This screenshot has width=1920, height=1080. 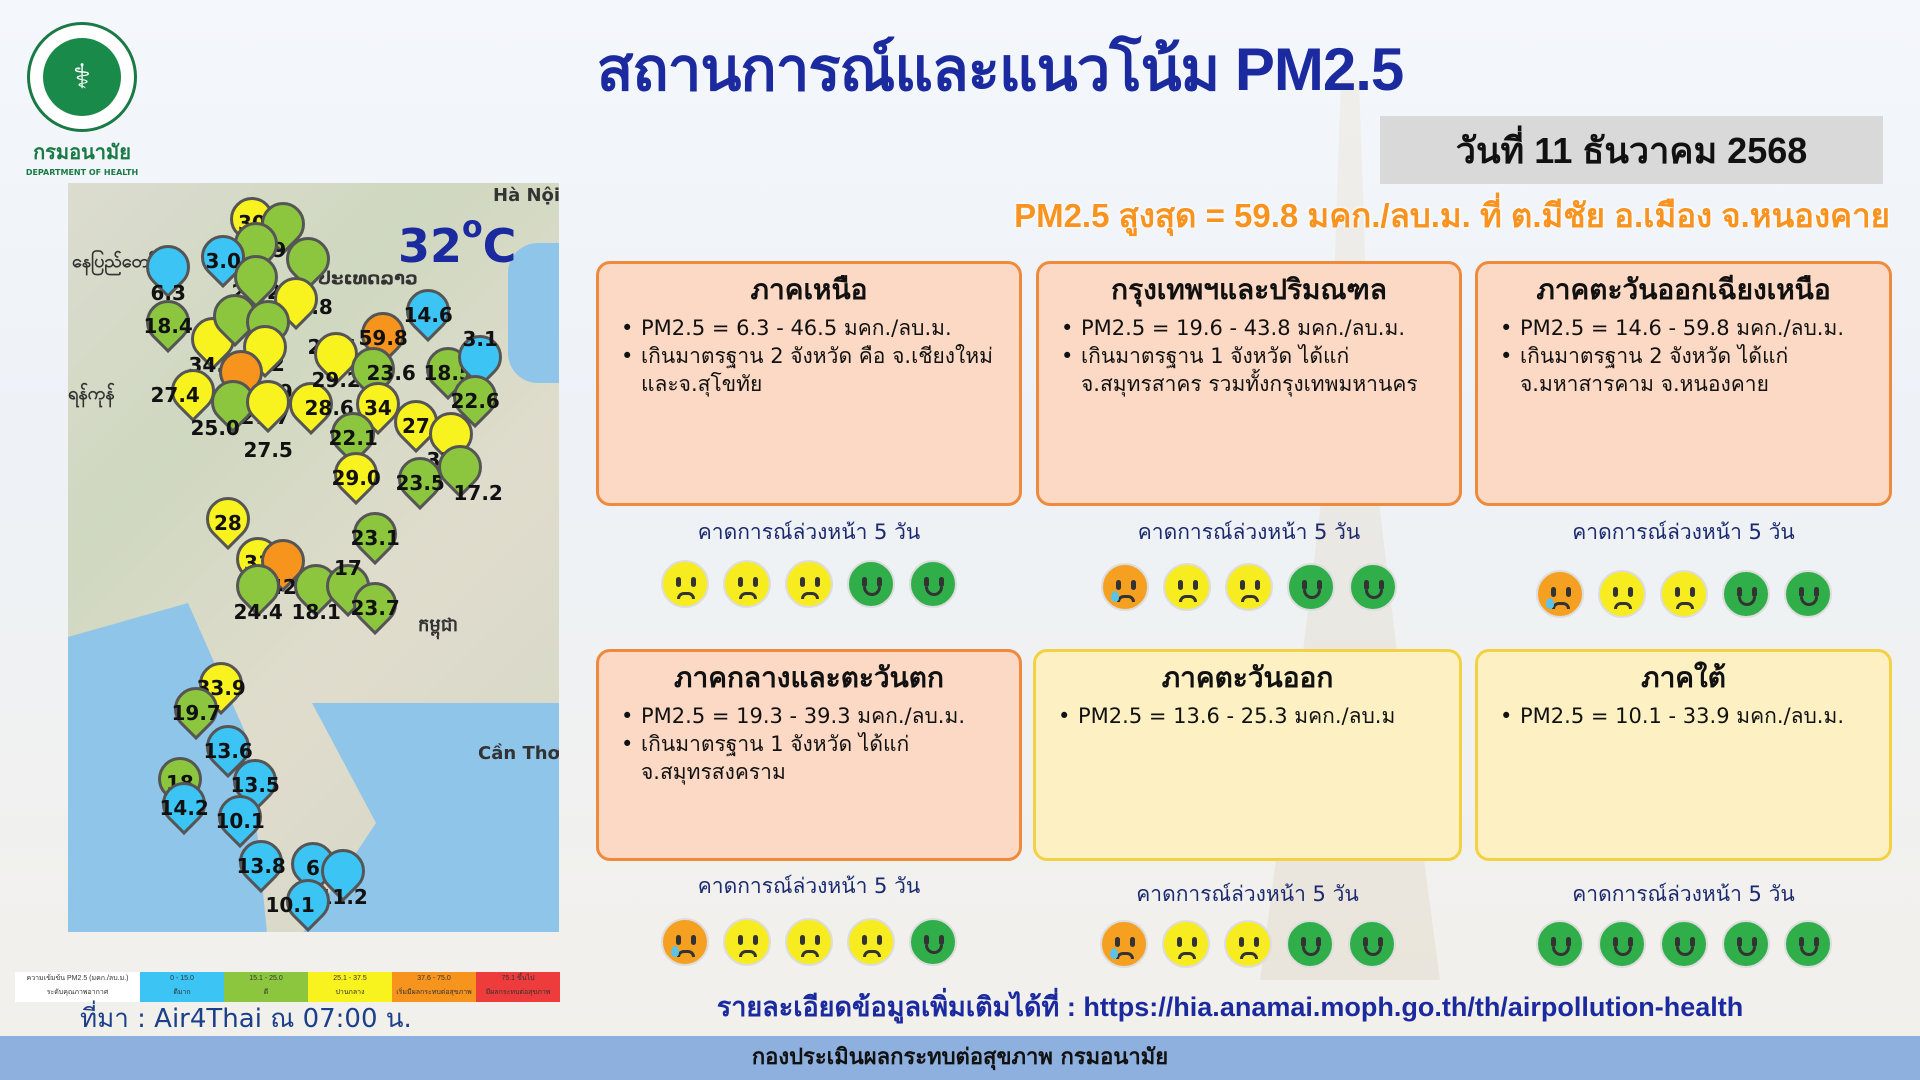 What do you see at coordinates (348, 568) in the screenshot?
I see `station-value: 17` at bounding box center [348, 568].